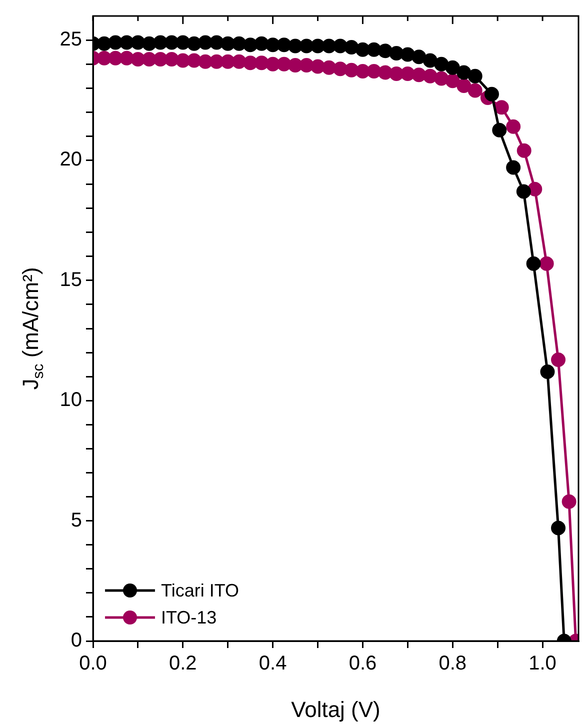  Describe the element at coordinates (183, 663) in the screenshot. I see `x-tick-label: 0.2` at that location.